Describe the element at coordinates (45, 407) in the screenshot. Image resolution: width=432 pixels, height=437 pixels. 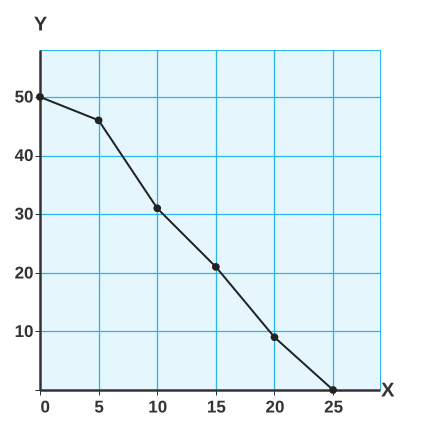
I see `x-tick-label: 0` at that location.